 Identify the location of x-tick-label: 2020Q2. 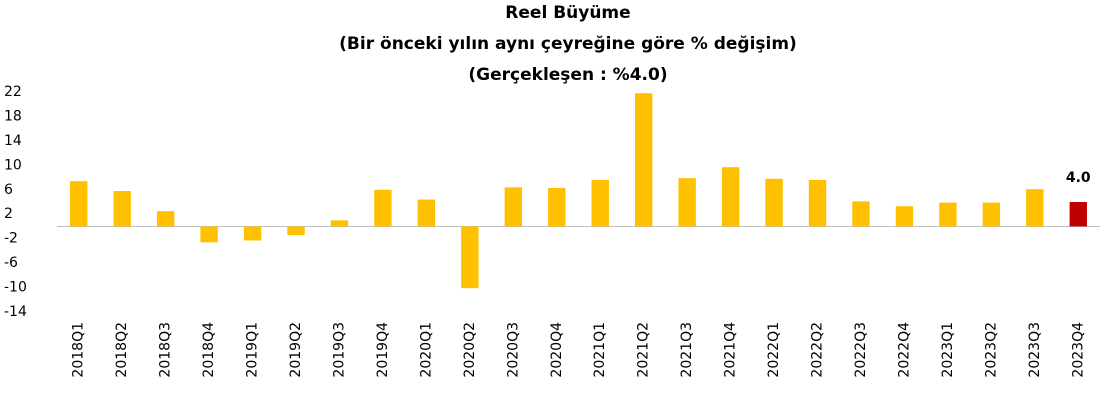
(470, 350).